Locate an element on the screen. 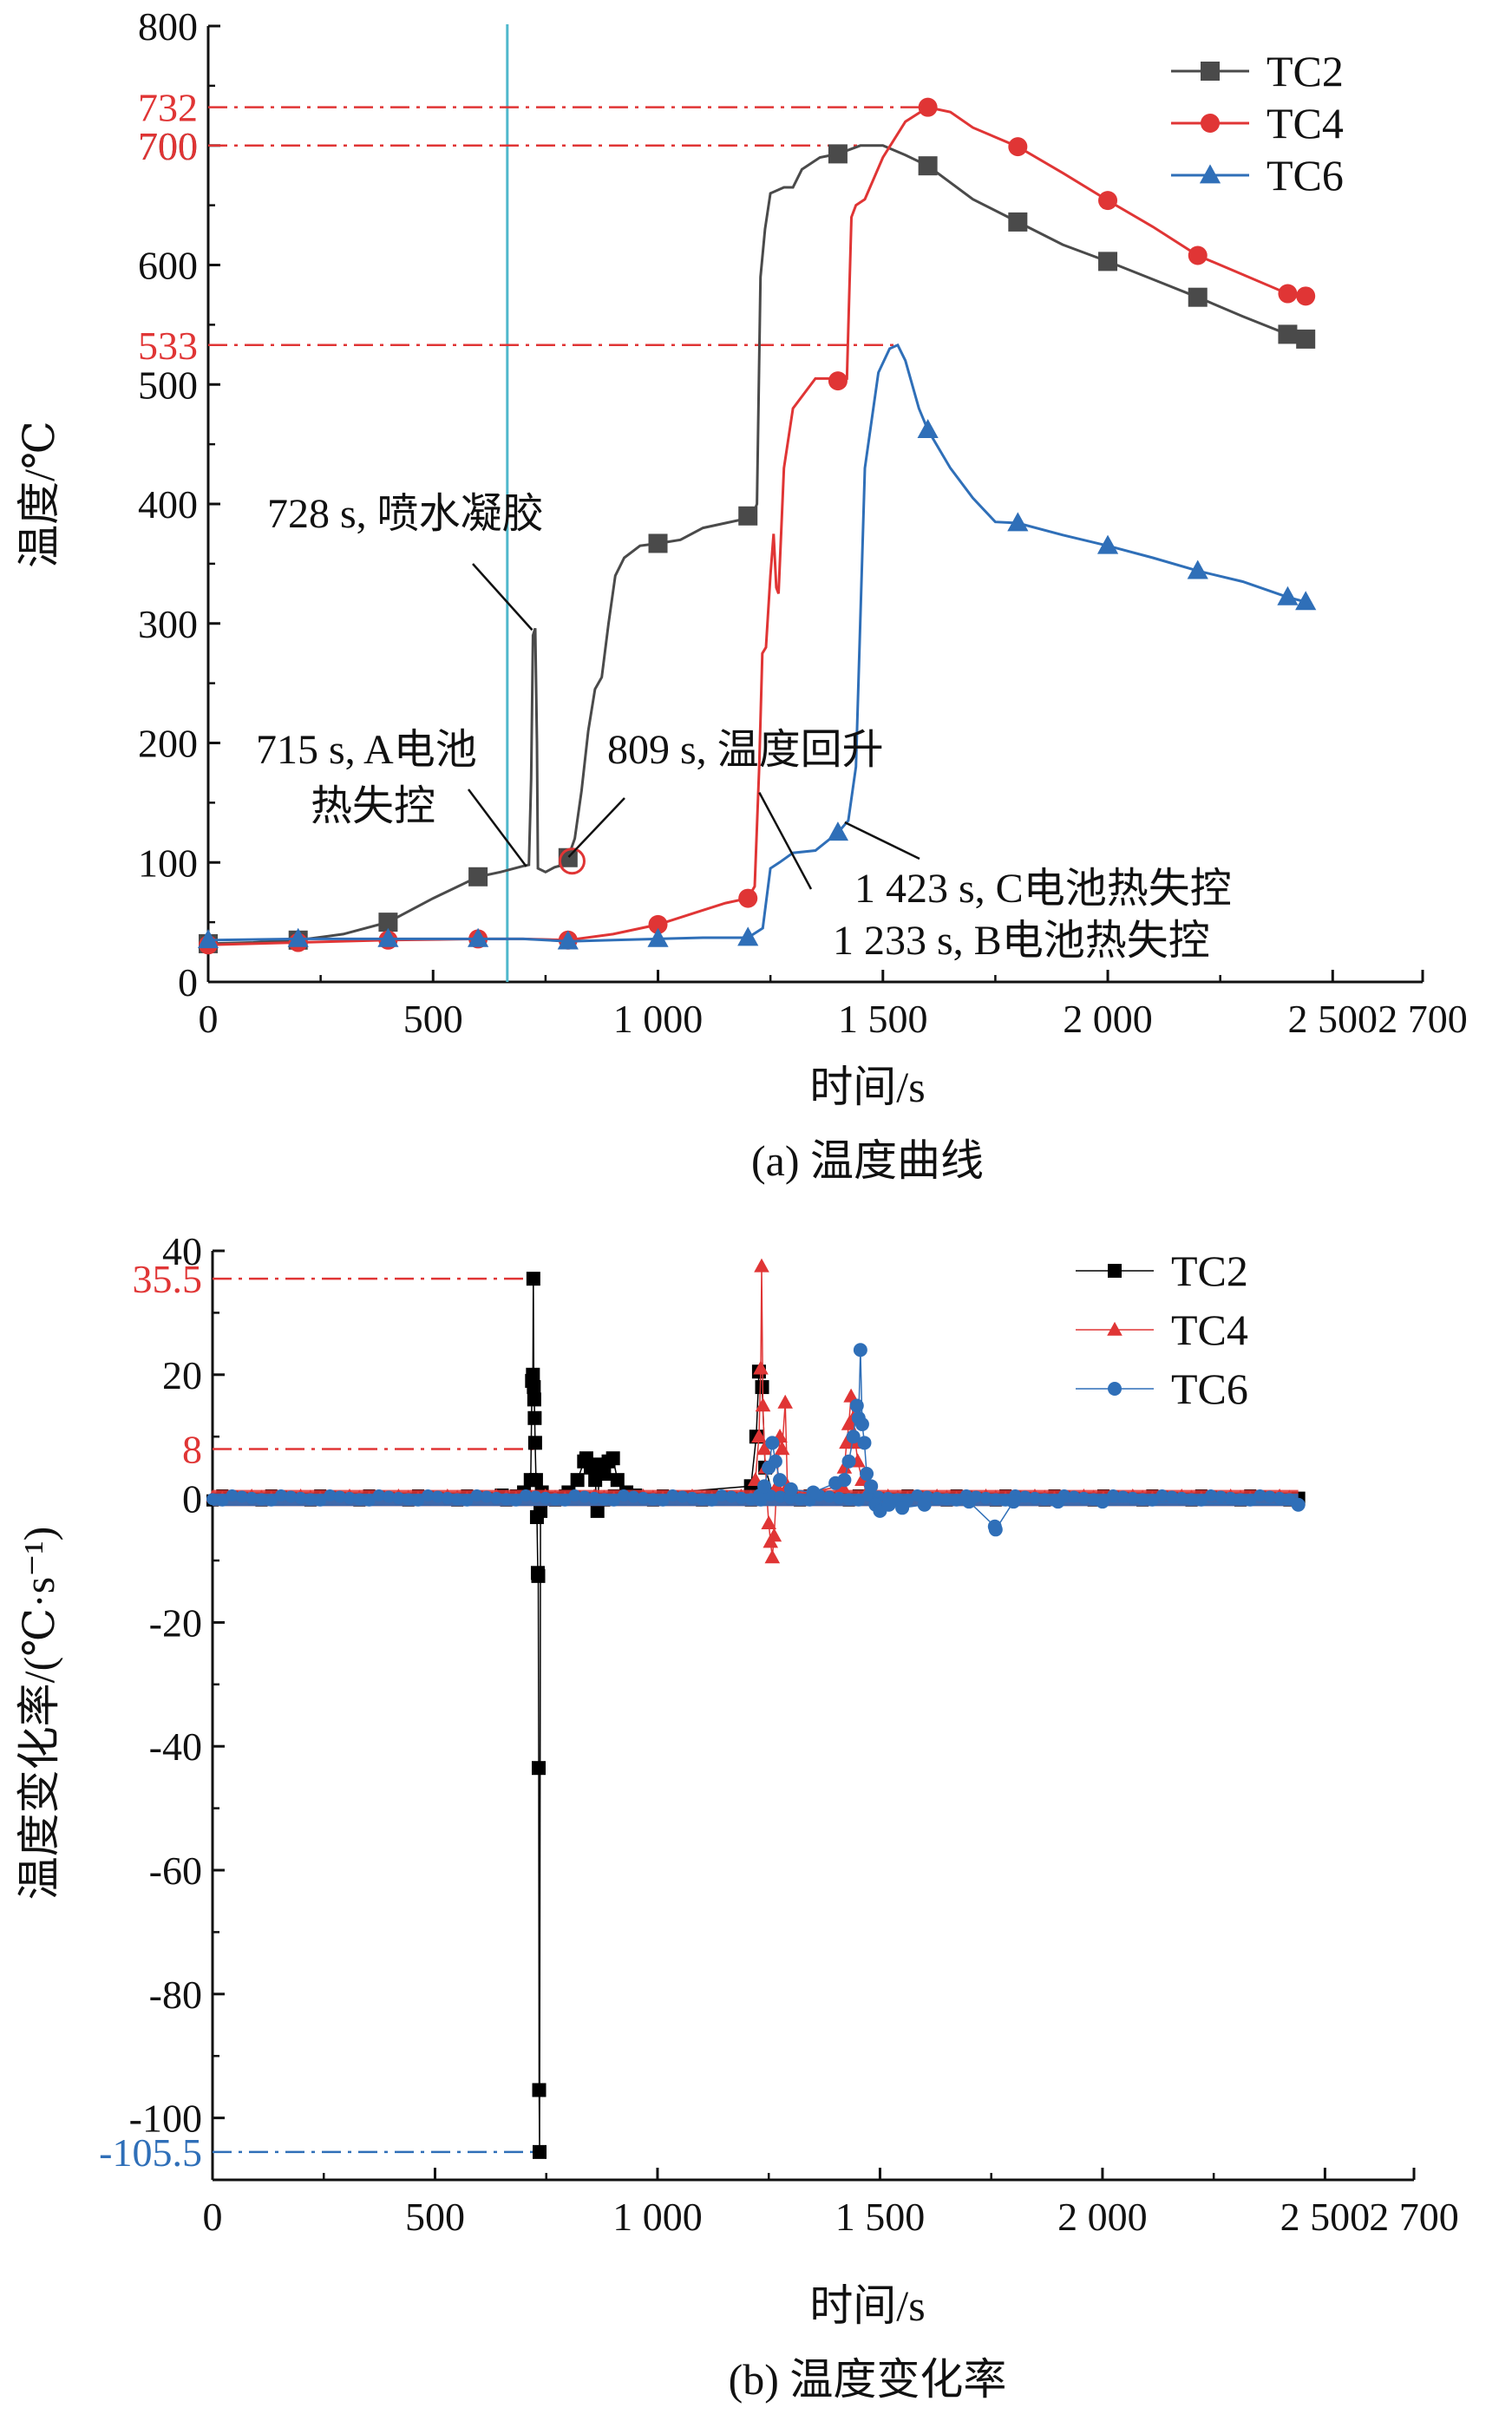  x-tick-label: 1 000 is located at coordinates (658, 1019).